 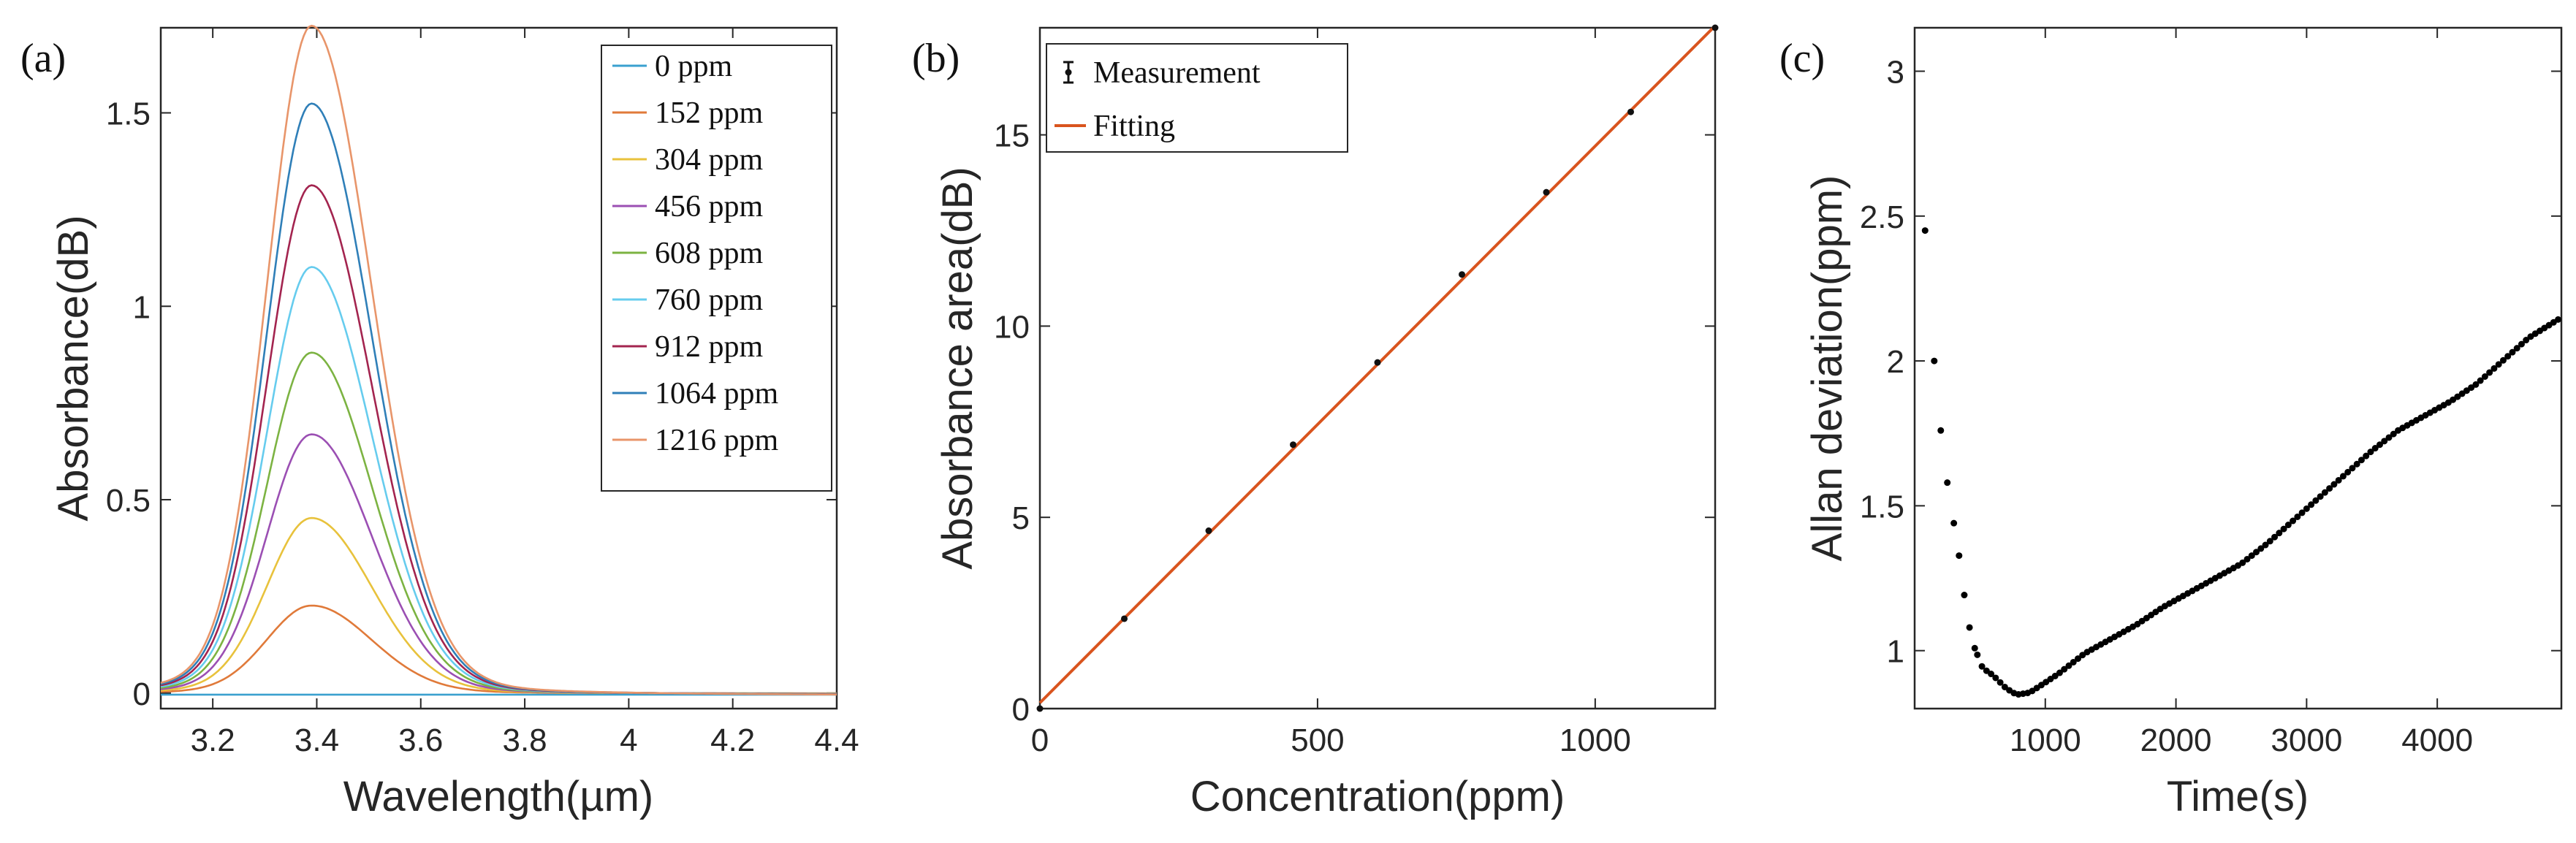 I want to click on legend-label: 152 ppm, so click(x=709, y=113).